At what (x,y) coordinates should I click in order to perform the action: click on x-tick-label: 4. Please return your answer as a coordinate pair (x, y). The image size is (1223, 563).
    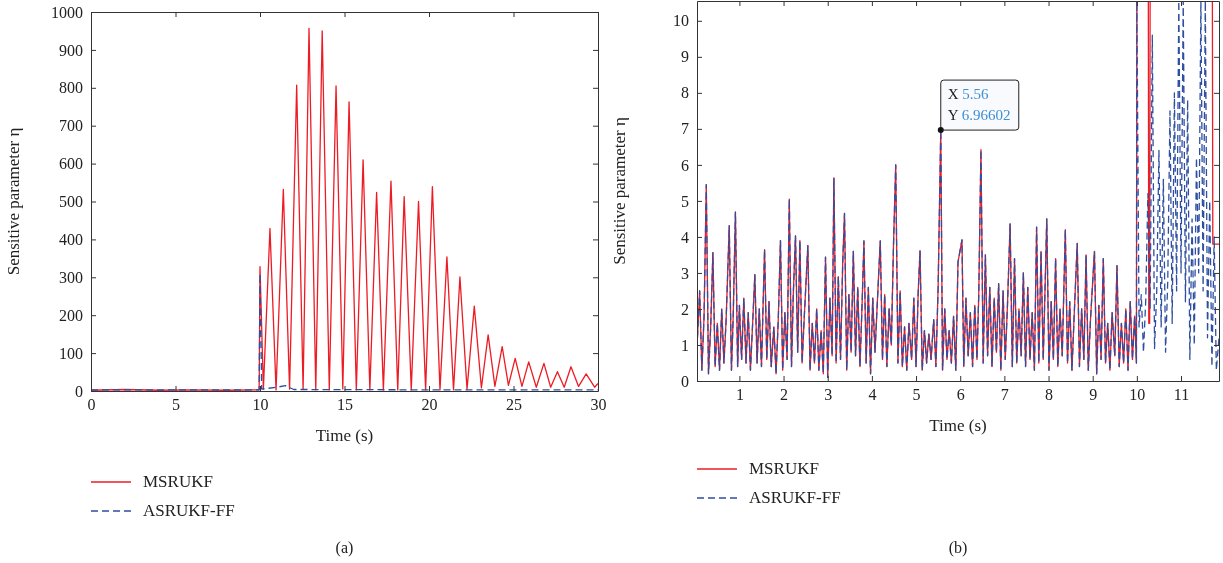
    Looking at the image, I should click on (872, 395).